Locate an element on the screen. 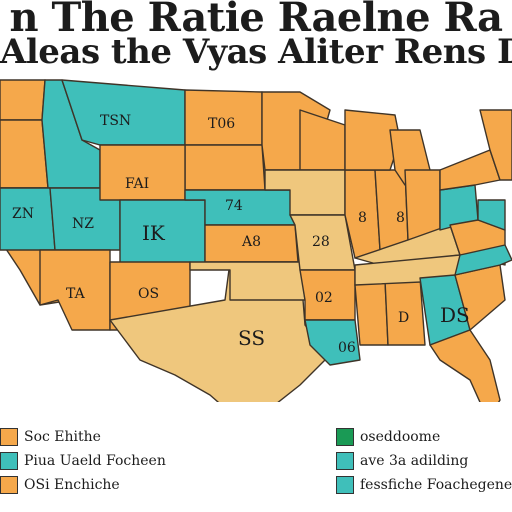  region-michigan is located at coordinates (372, 140).